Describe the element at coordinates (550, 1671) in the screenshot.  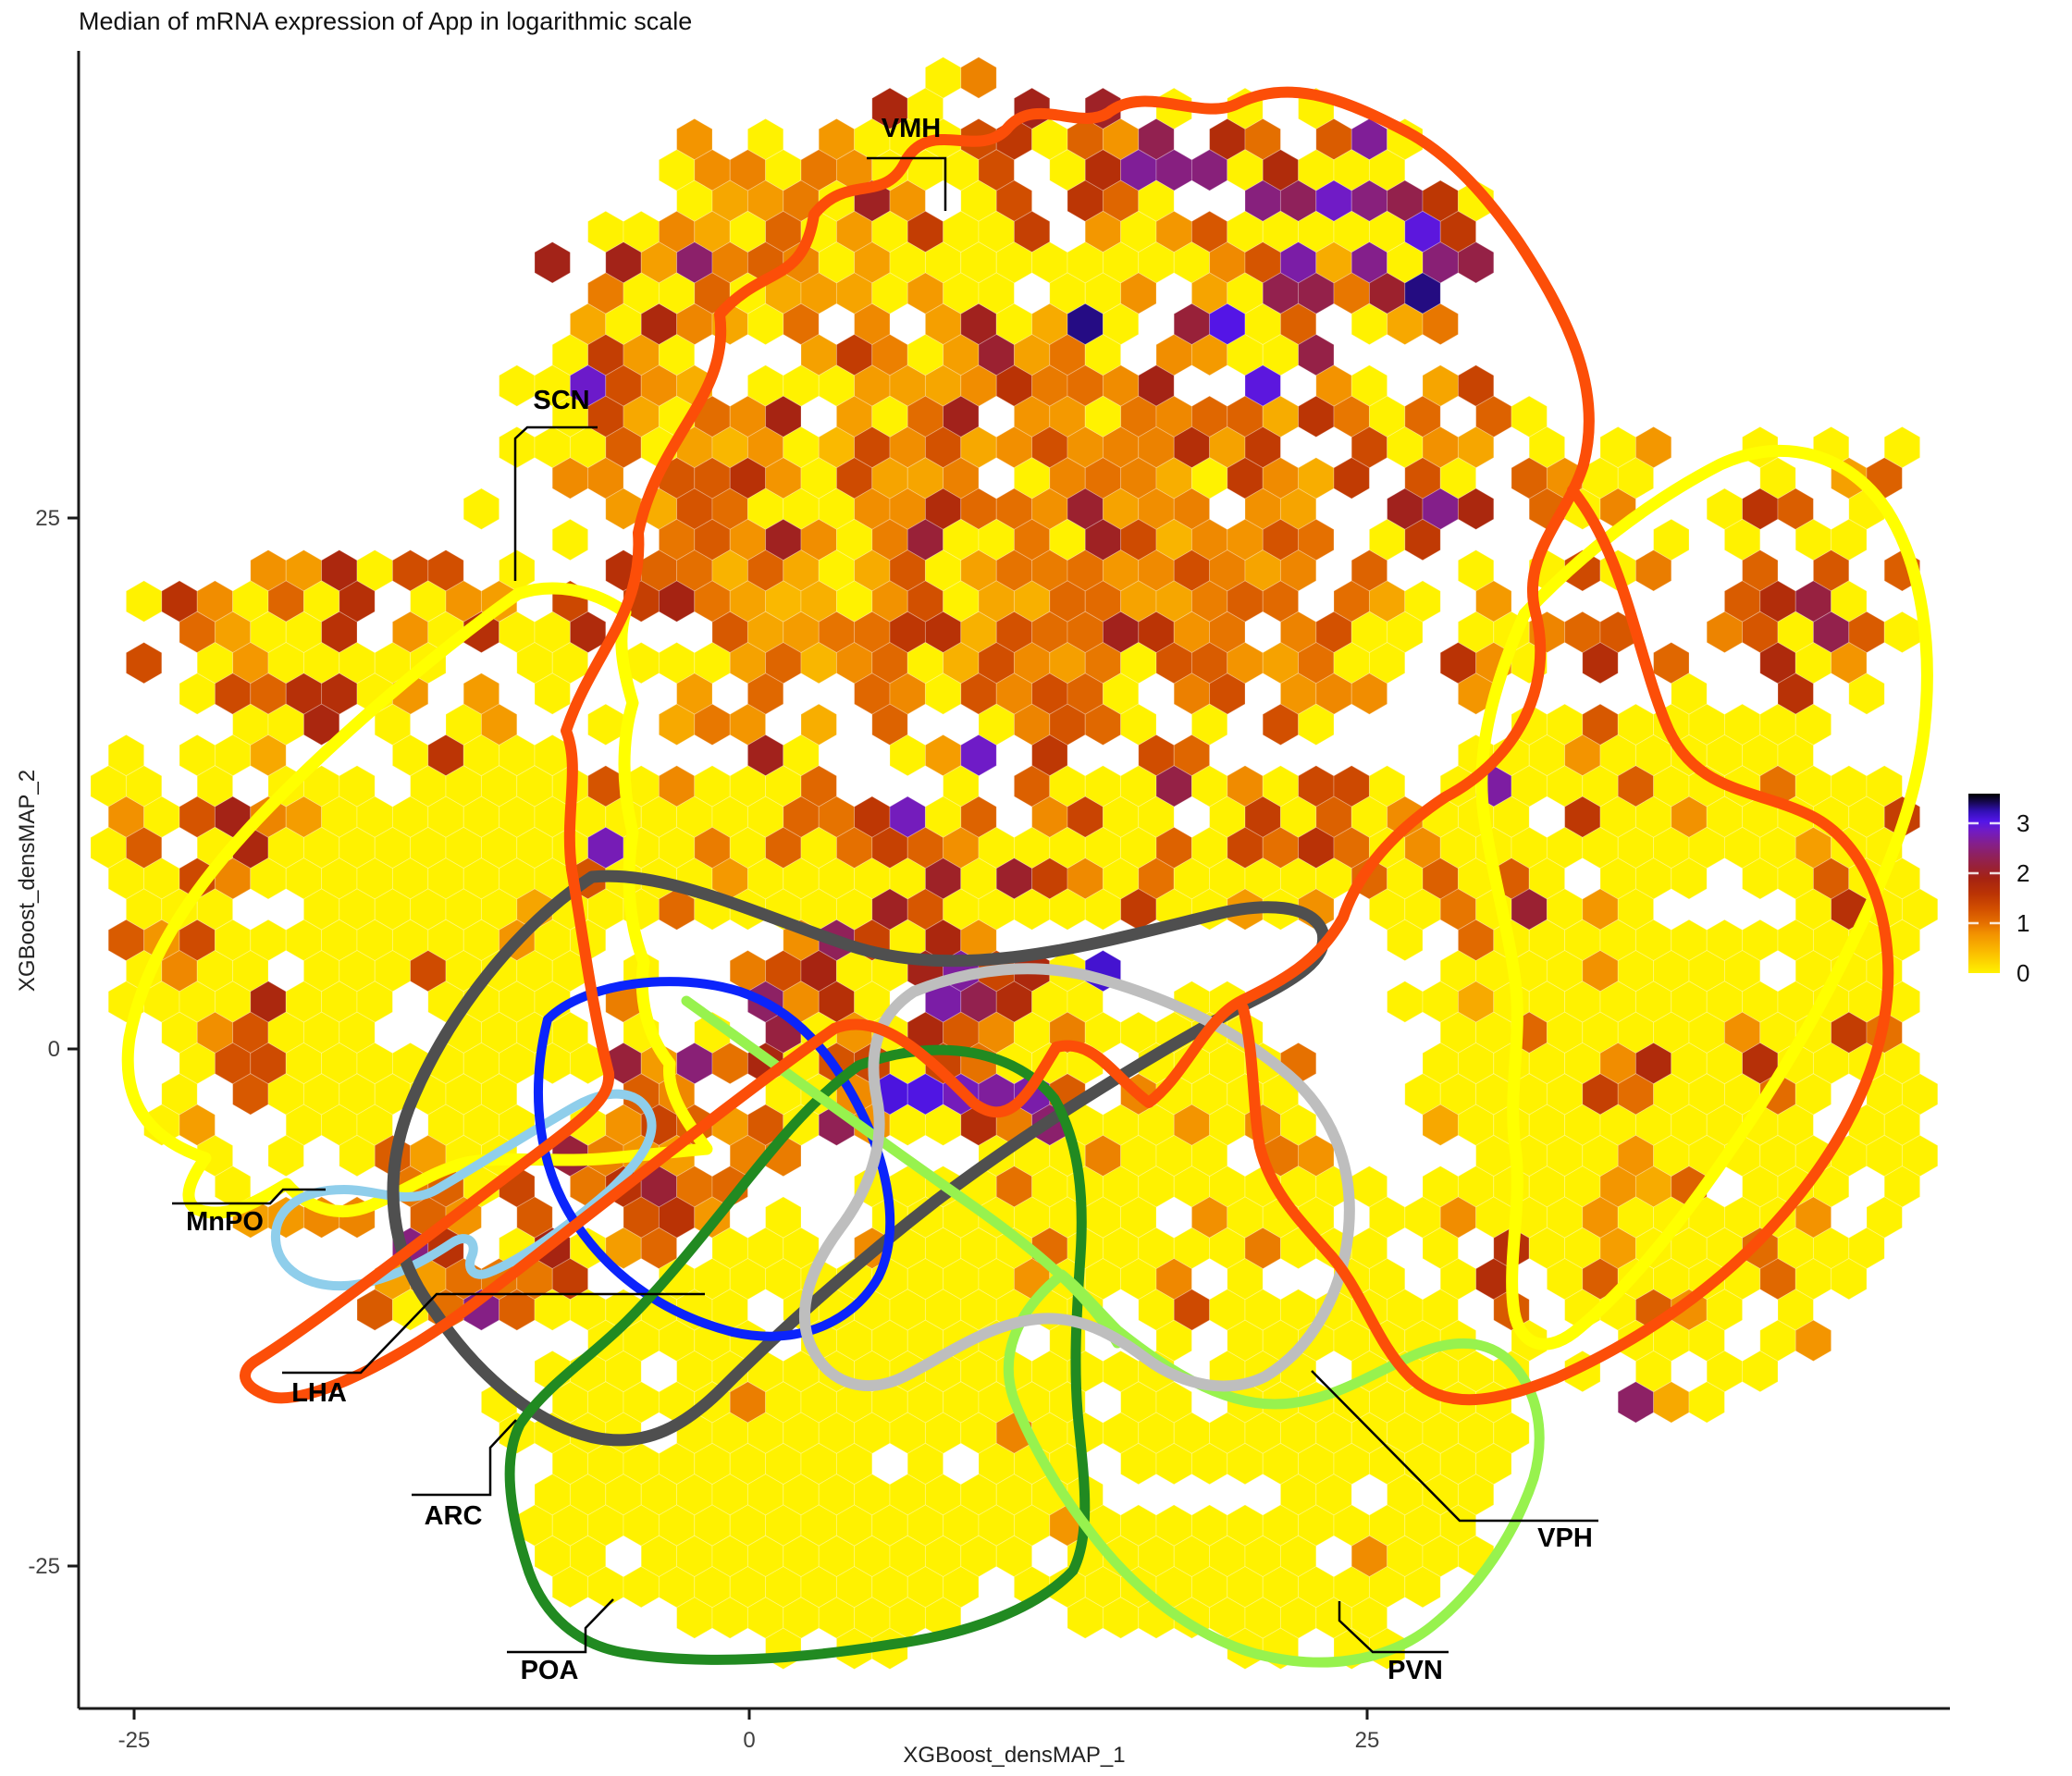
I see `region-label-poa: POA` at that location.